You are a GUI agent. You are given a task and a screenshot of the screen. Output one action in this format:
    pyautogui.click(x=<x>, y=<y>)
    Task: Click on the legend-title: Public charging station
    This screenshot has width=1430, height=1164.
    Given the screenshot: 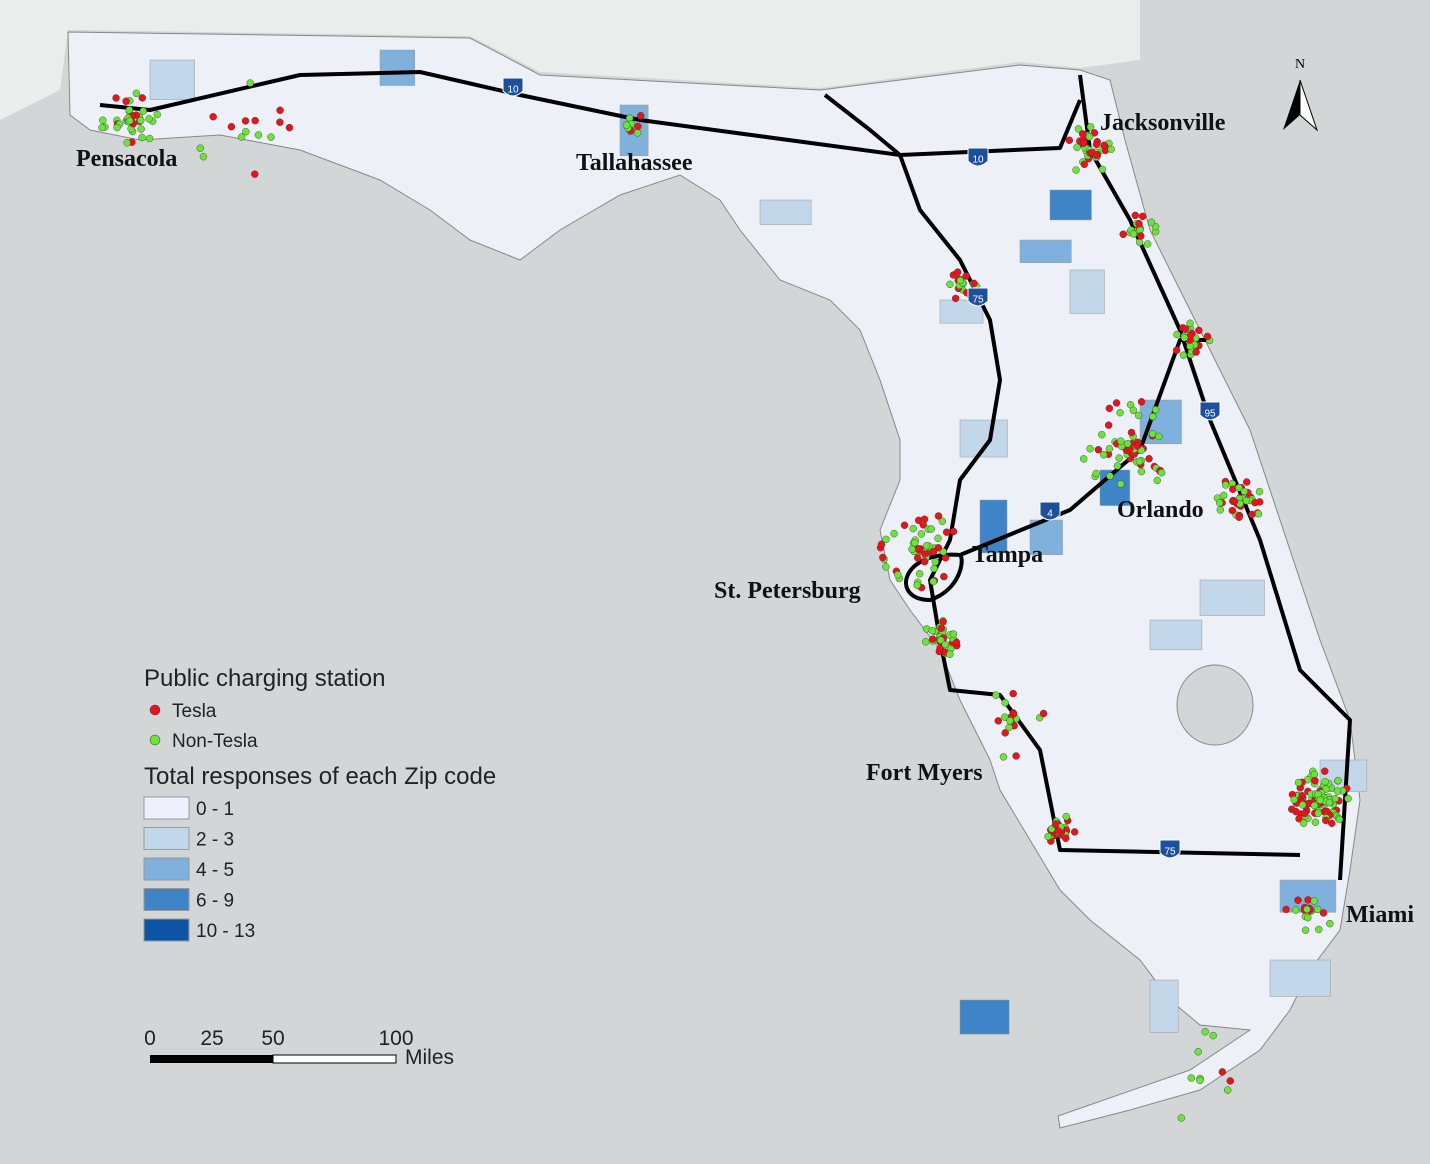 What is the action you would take?
    pyautogui.click(x=264, y=678)
    